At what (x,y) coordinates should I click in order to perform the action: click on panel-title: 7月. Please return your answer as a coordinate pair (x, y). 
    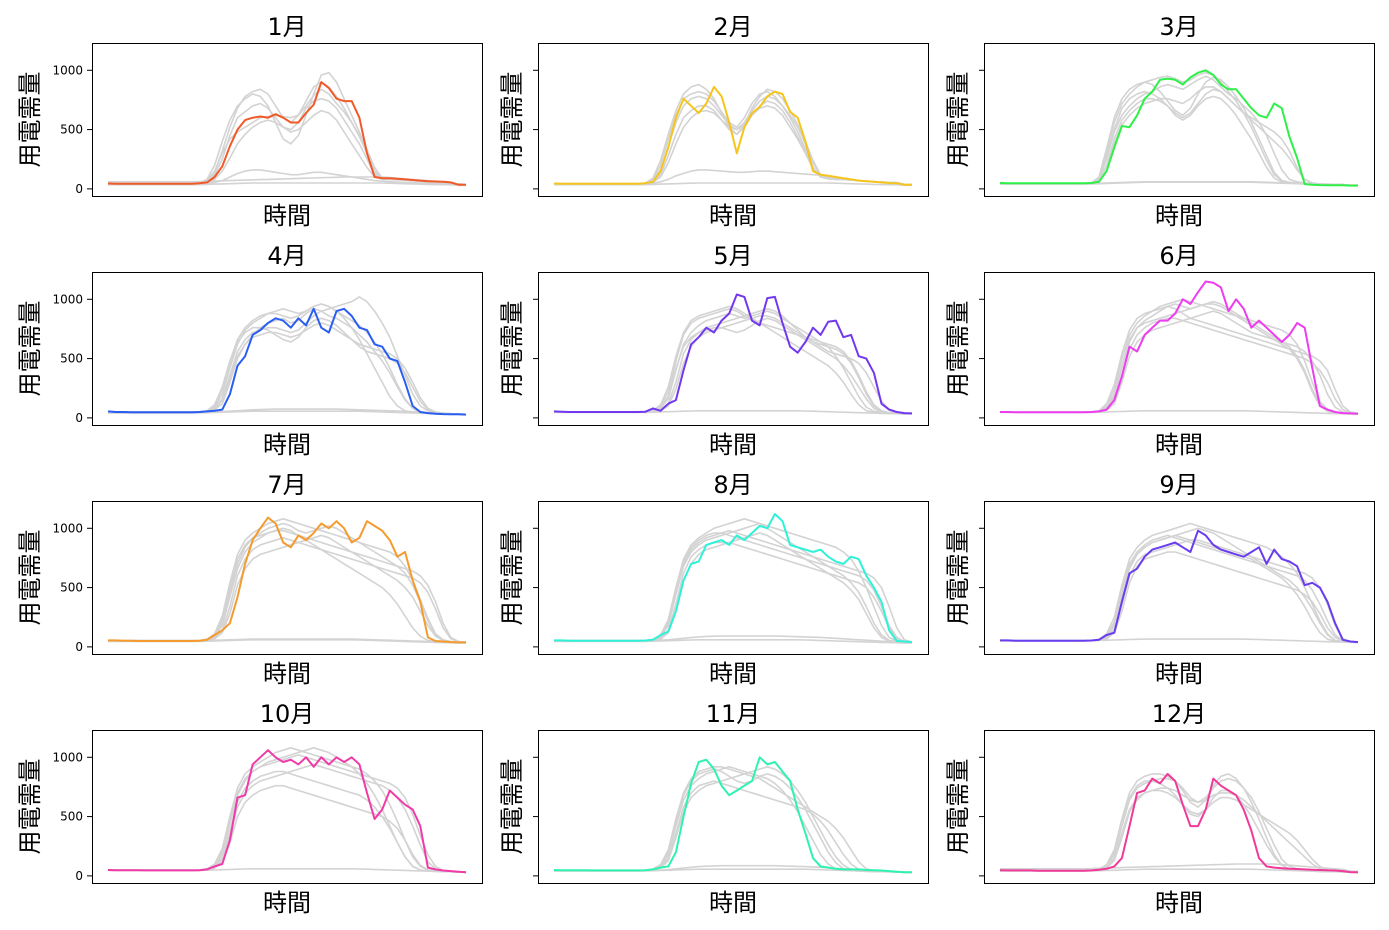
    Looking at the image, I should click on (286, 485).